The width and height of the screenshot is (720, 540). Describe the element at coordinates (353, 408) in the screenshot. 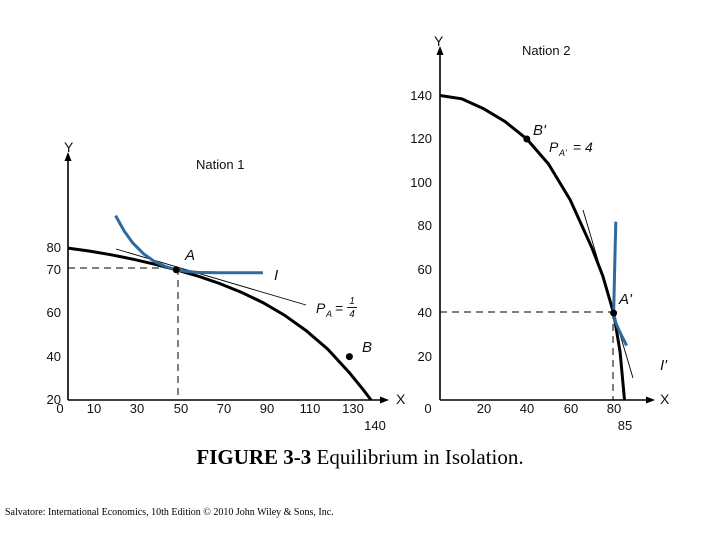

I see `nation-1-x-tick-130: 130` at that location.